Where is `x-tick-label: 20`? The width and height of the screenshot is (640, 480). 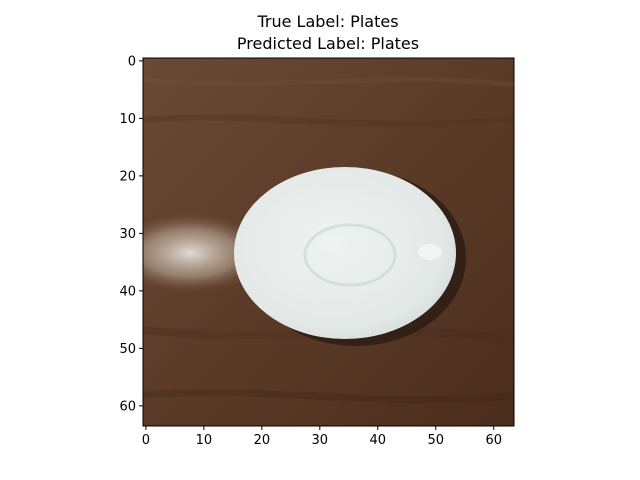
x-tick-label: 20 is located at coordinates (262, 440).